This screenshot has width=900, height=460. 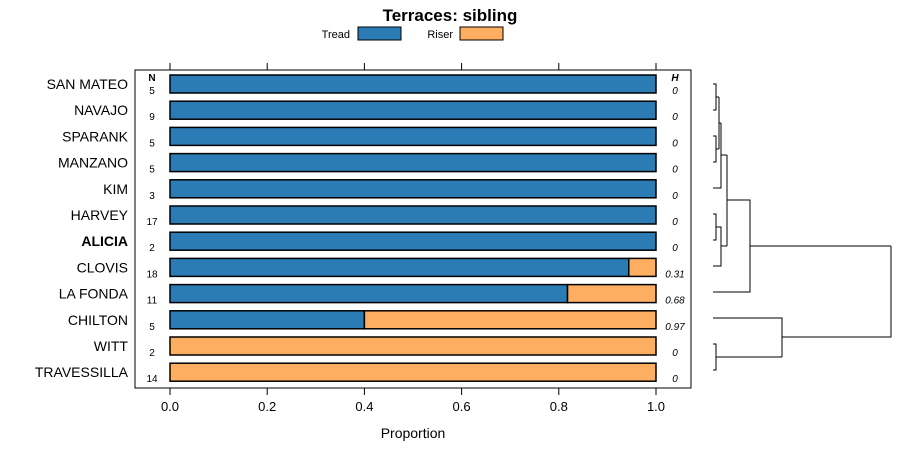 I want to click on category-label: HARVEY, so click(x=100, y=215).